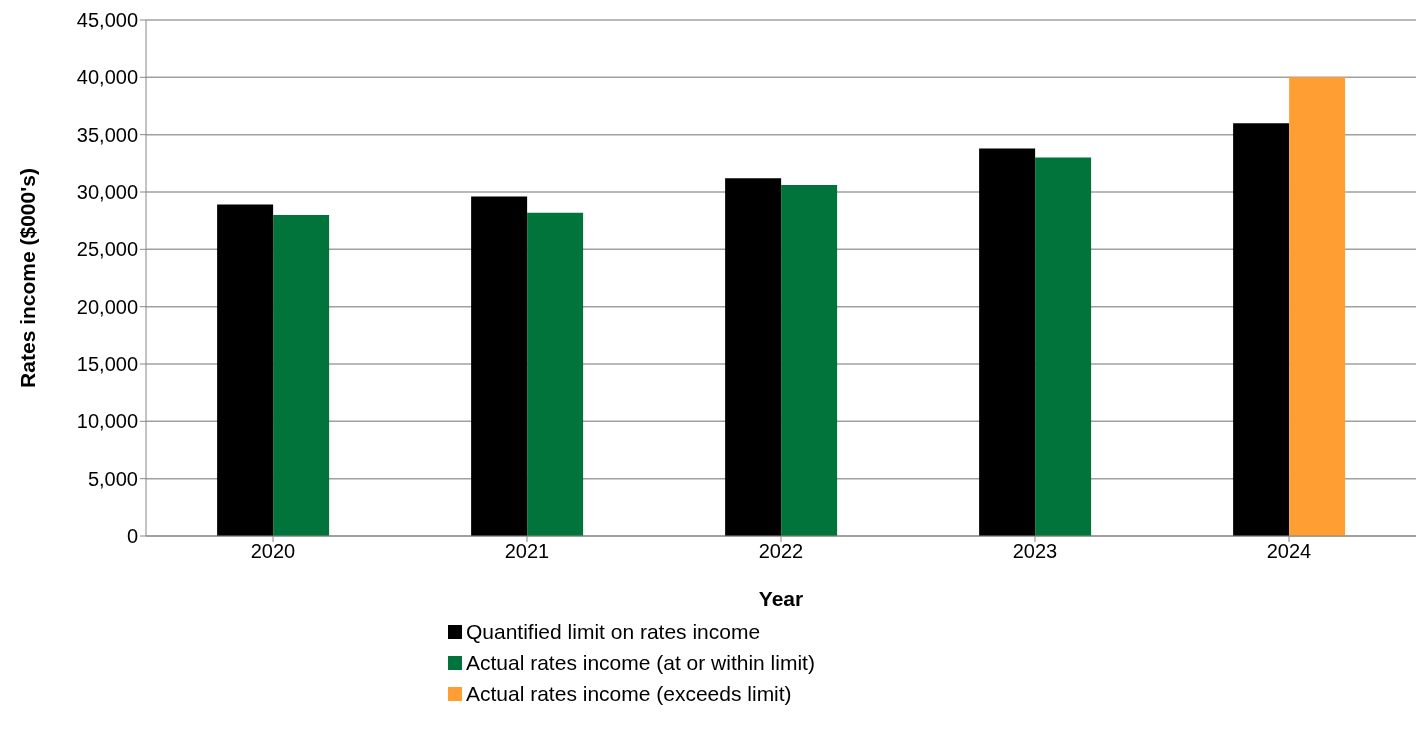 This screenshot has width=1420, height=734. I want to click on y-axis-title: Rates income ($000's), so click(28, 278).